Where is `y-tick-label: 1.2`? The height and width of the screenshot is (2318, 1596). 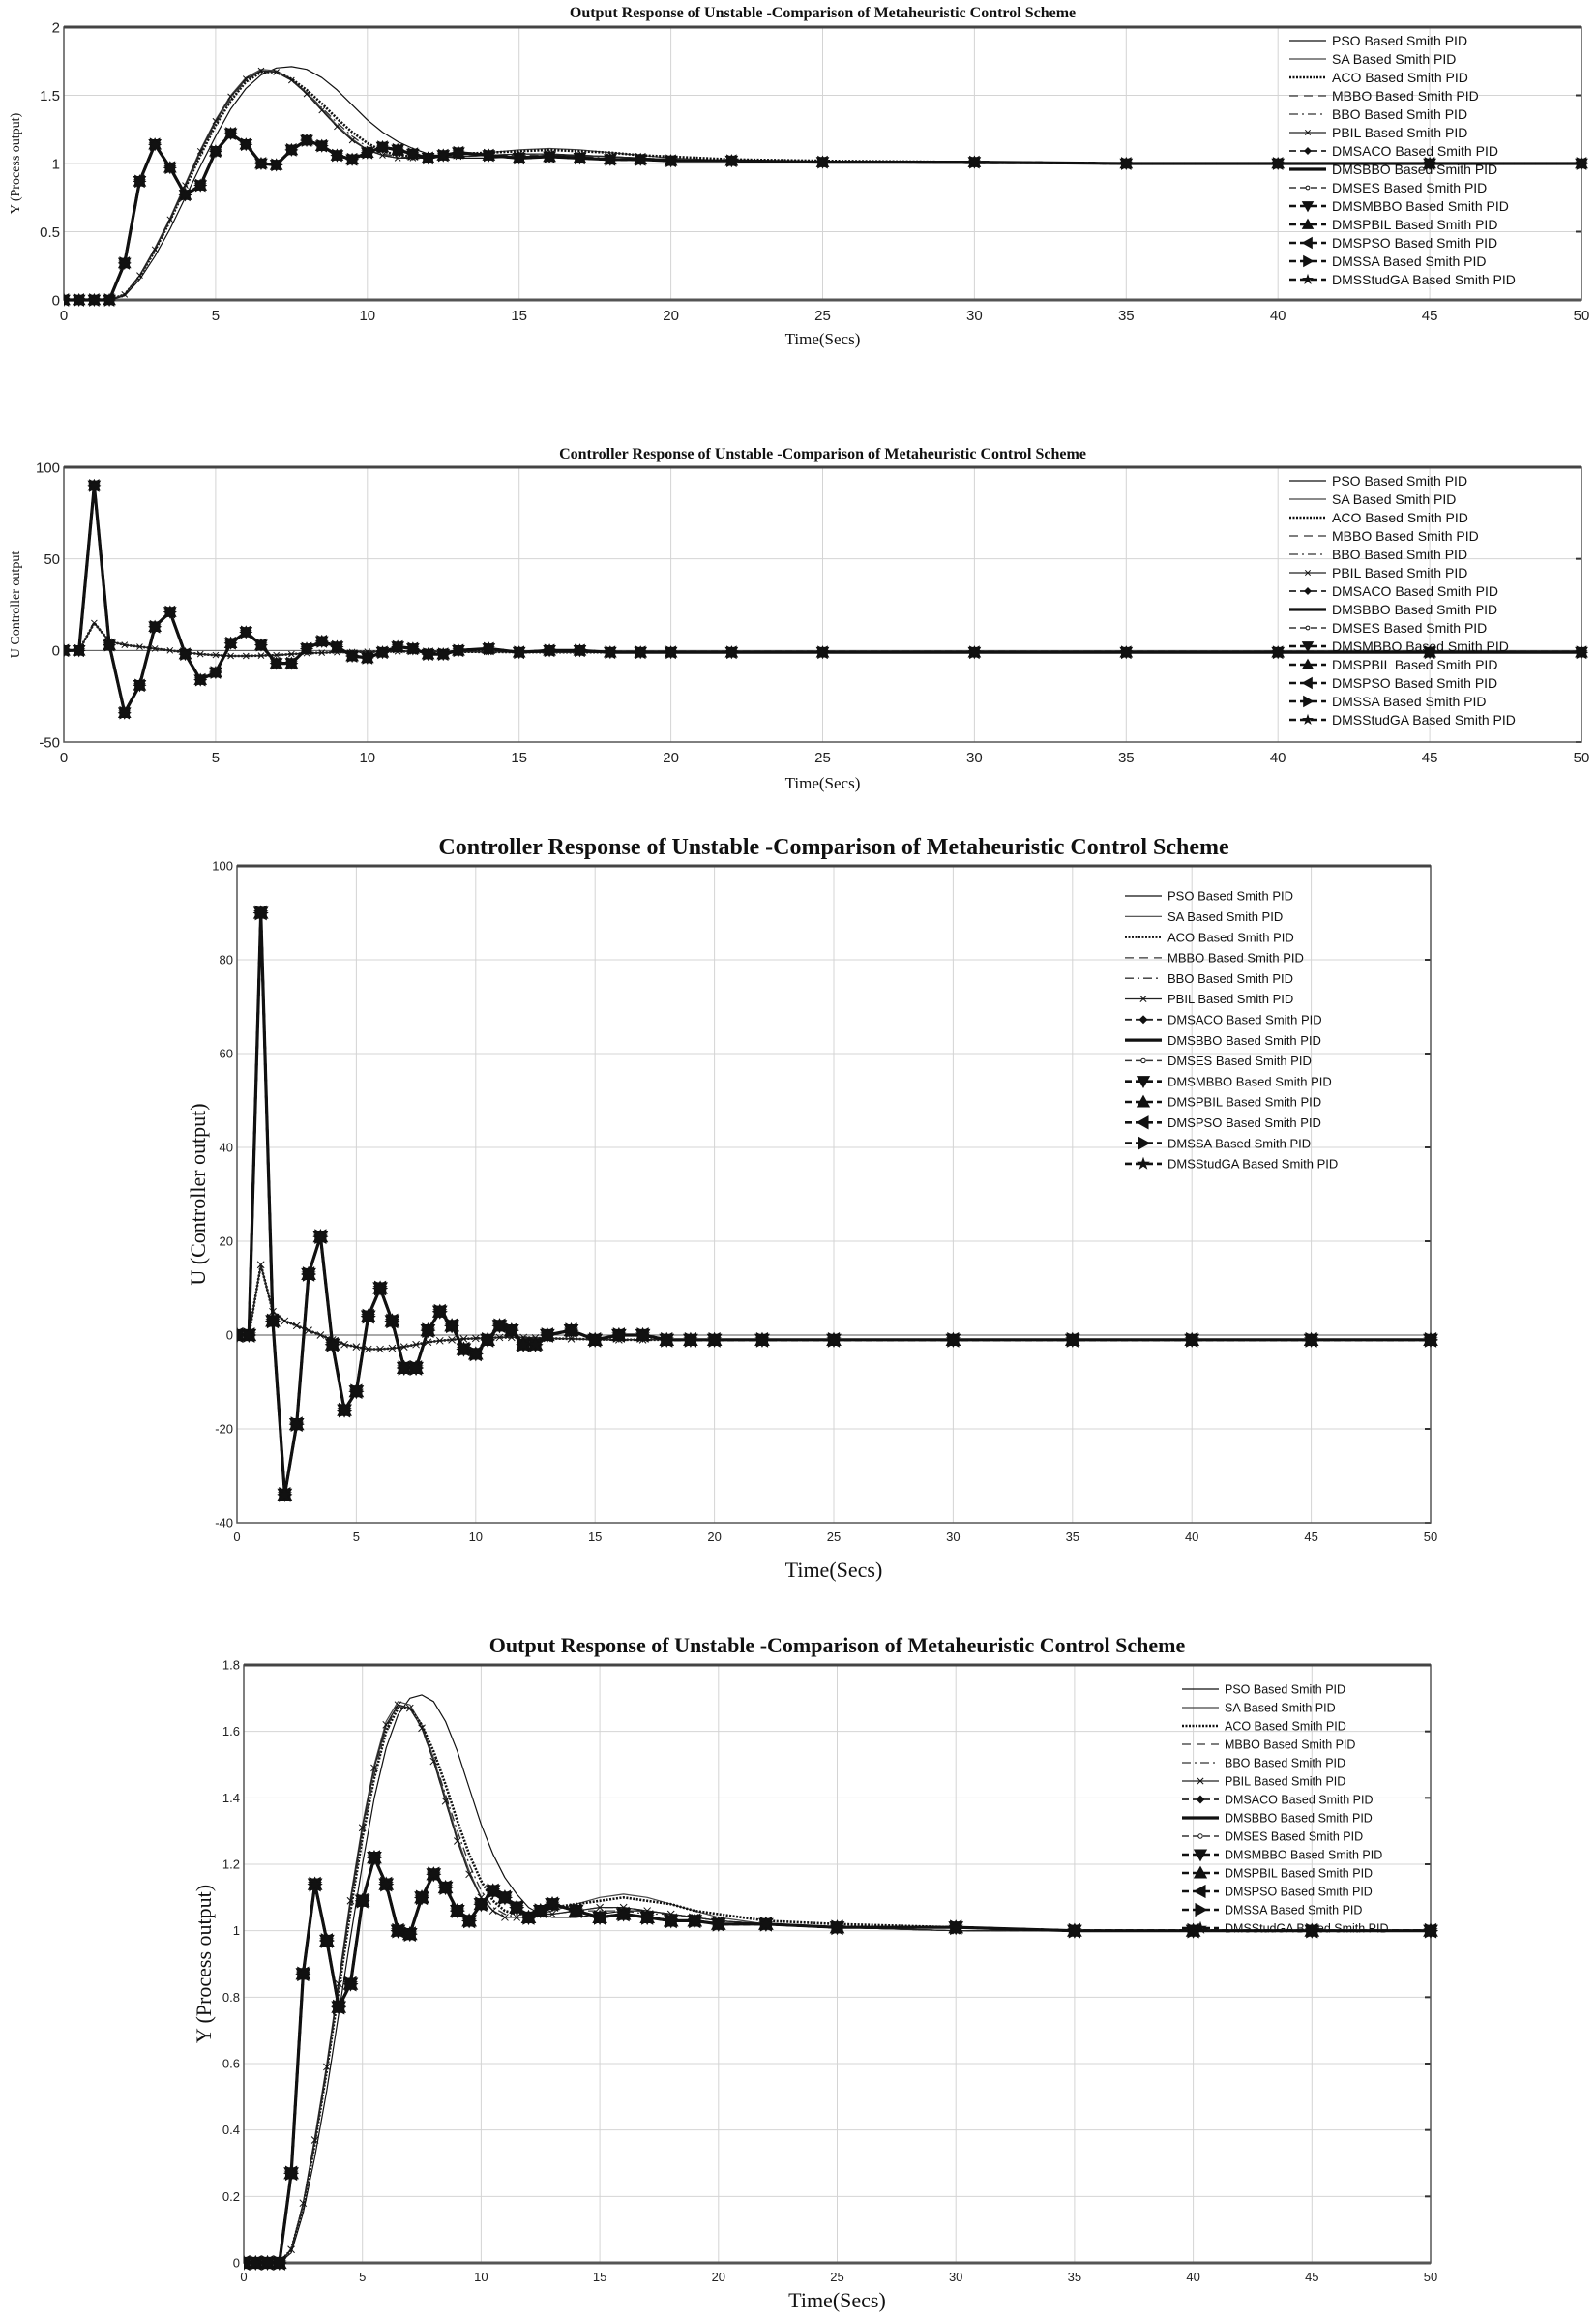
y-tick-label: 1.2 is located at coordinates (231, 1864).